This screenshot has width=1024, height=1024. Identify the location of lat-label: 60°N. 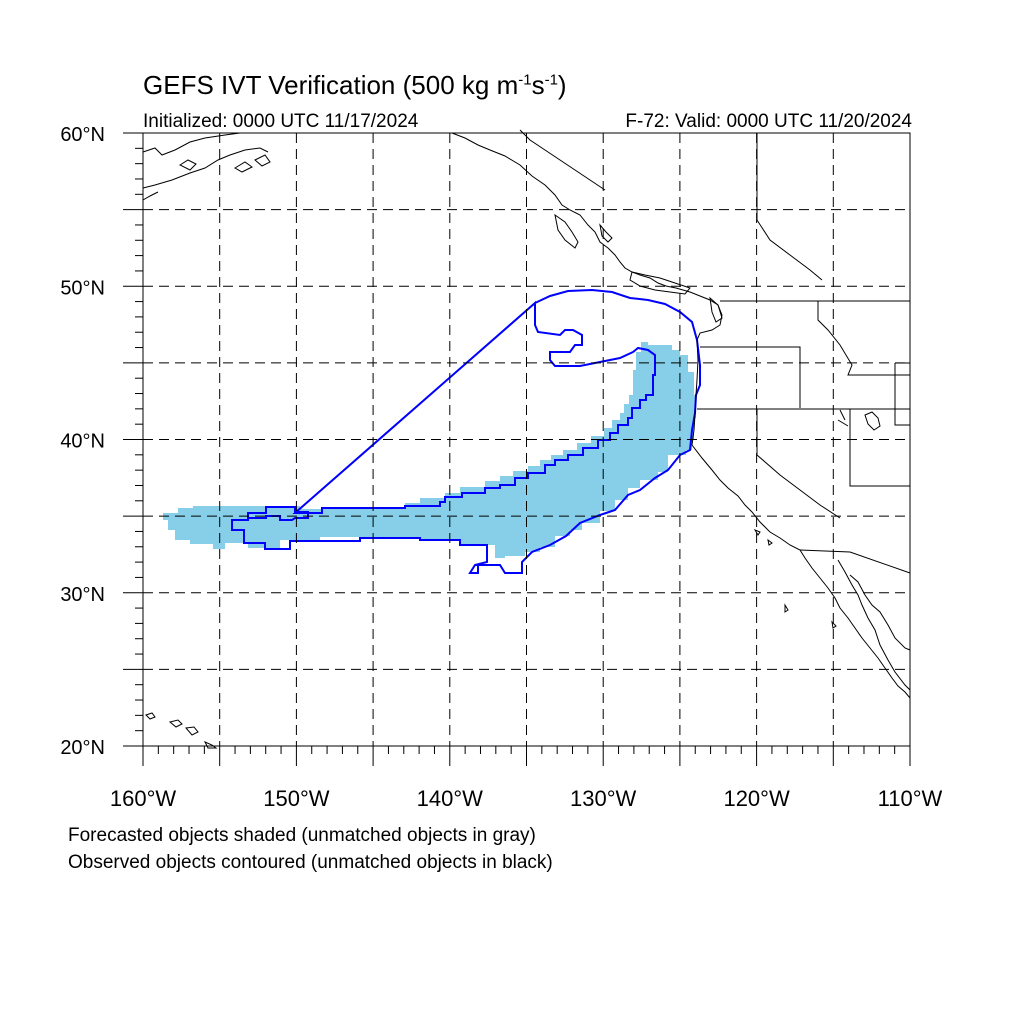
(82, 135).